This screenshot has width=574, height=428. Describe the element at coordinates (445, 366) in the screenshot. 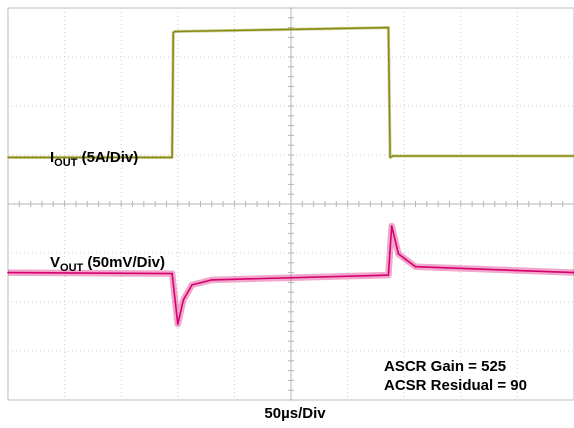

I see `ascr-gain-annotation: ASCR Gain = 525` at that location.